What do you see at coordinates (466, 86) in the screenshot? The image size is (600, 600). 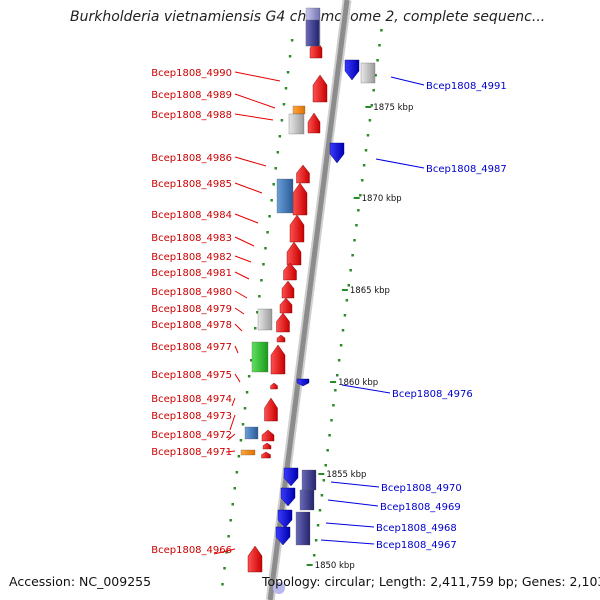 I see `reverse-gene-label: Bcep1808_4991` at bounding box center [466, 86].